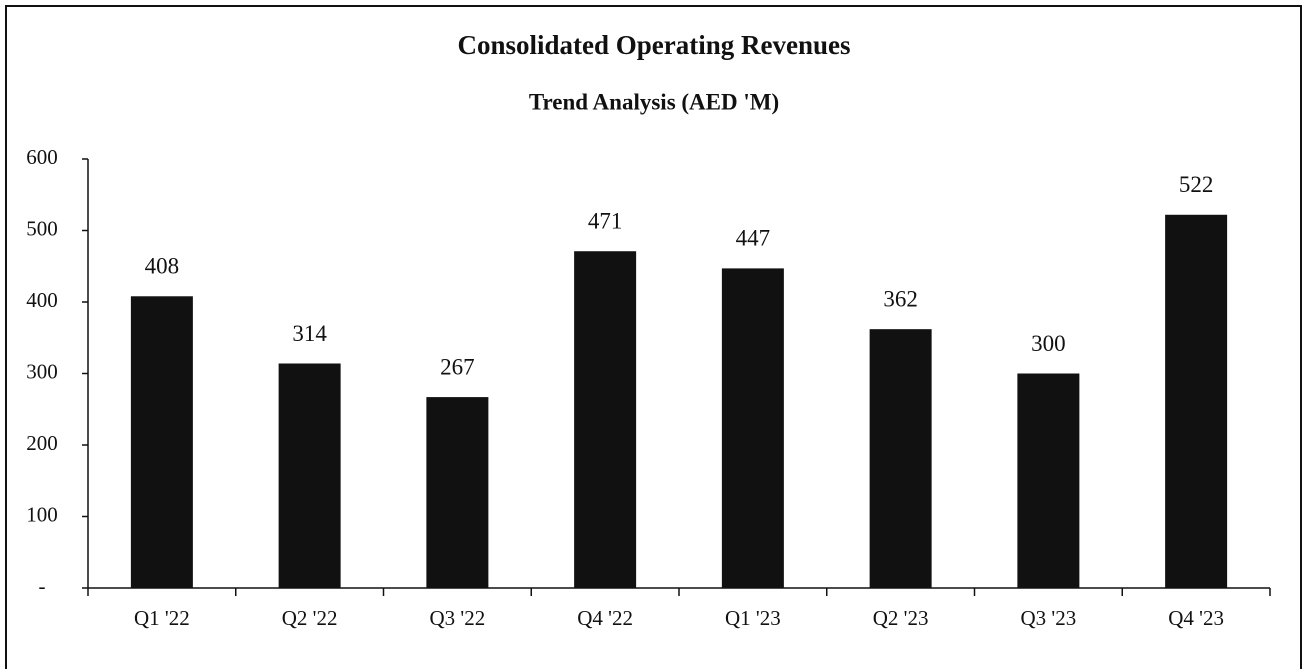 This screenshot has height=669, width=1308. I want to click on x-tick-label: Q1 '23, so click(753, 618).